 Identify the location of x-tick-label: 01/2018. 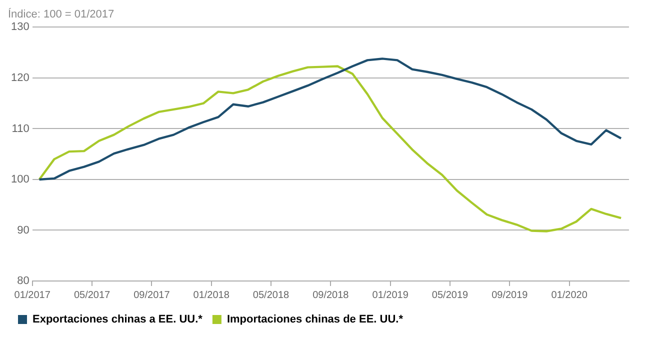
(211, 295).